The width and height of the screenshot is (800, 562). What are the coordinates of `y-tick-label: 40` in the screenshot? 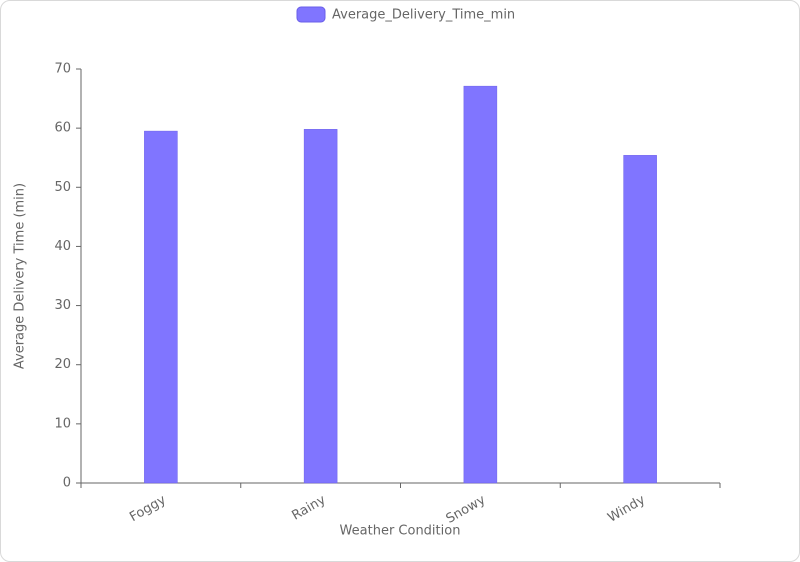 It's located at (62, 246).